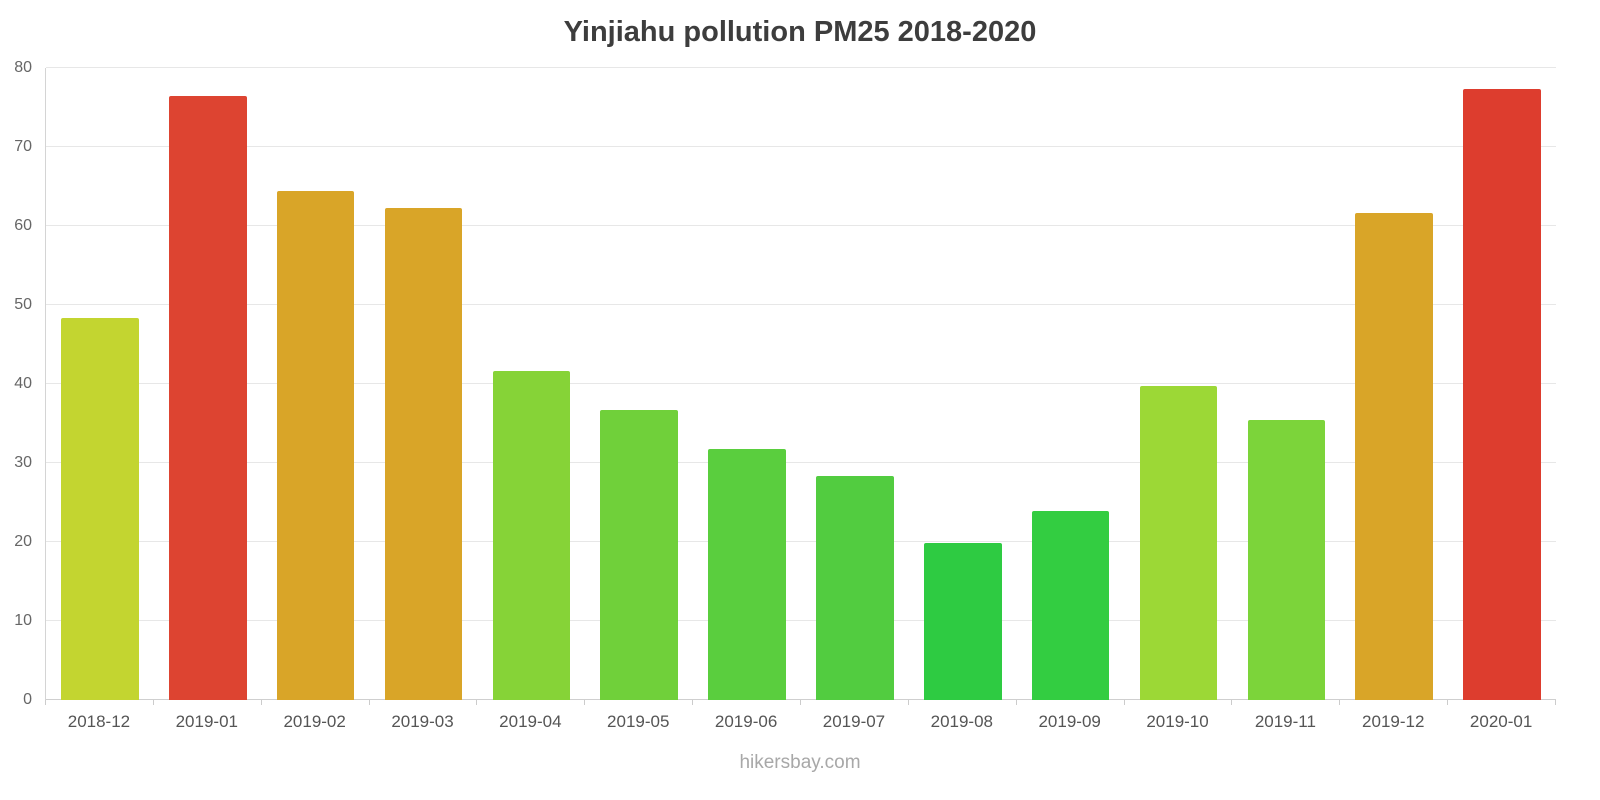 The width and height of the screenshot is (1600, 800). Describe the element at coordinates (23, 225) in the screenshot. I see `y-tick-label-60: 60` at that location.